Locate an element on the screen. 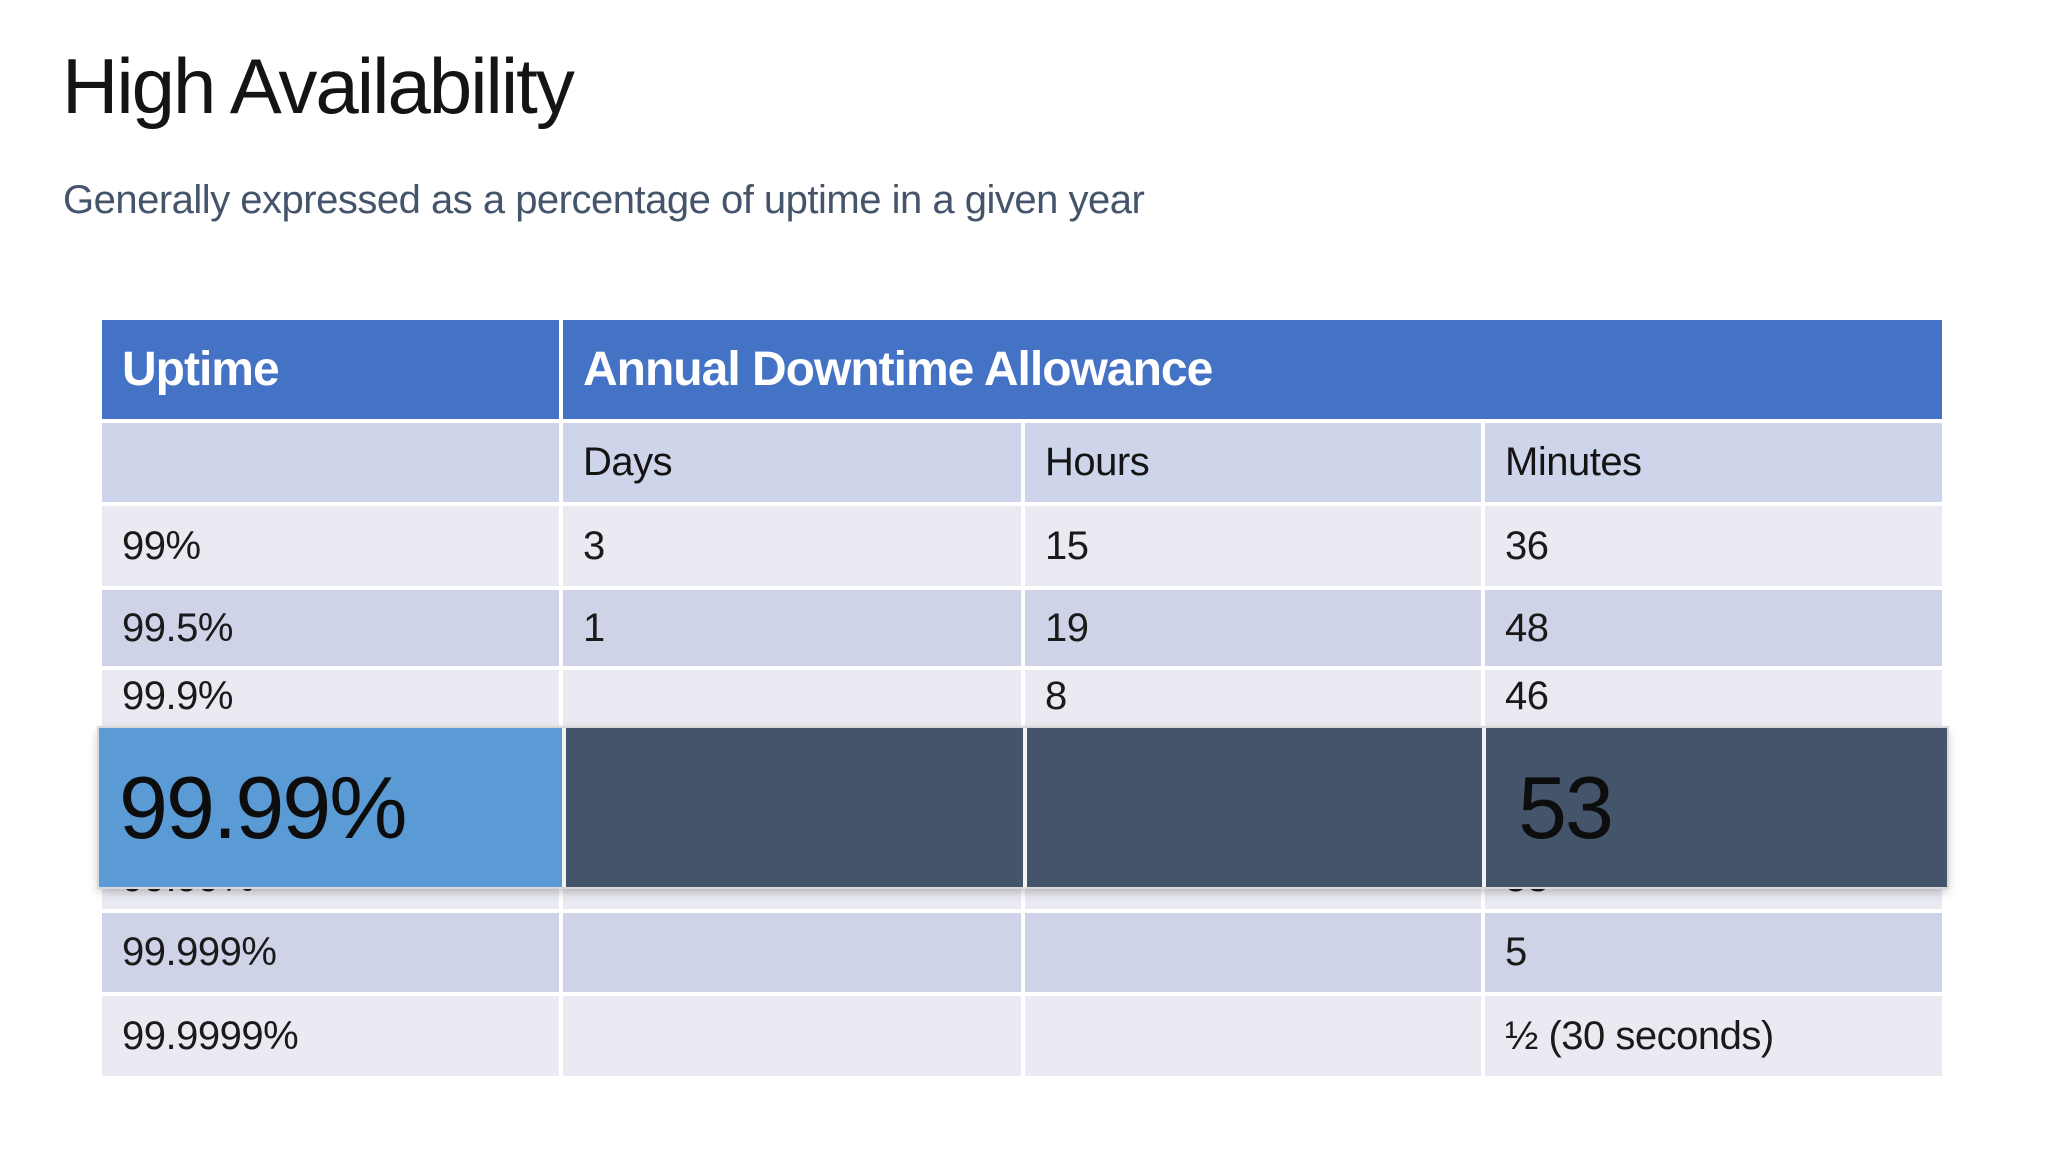 The height and width of the screenshot is (1152, 2048). table-row: 99% 3 15 36 is located at coordinates (1022, 546).